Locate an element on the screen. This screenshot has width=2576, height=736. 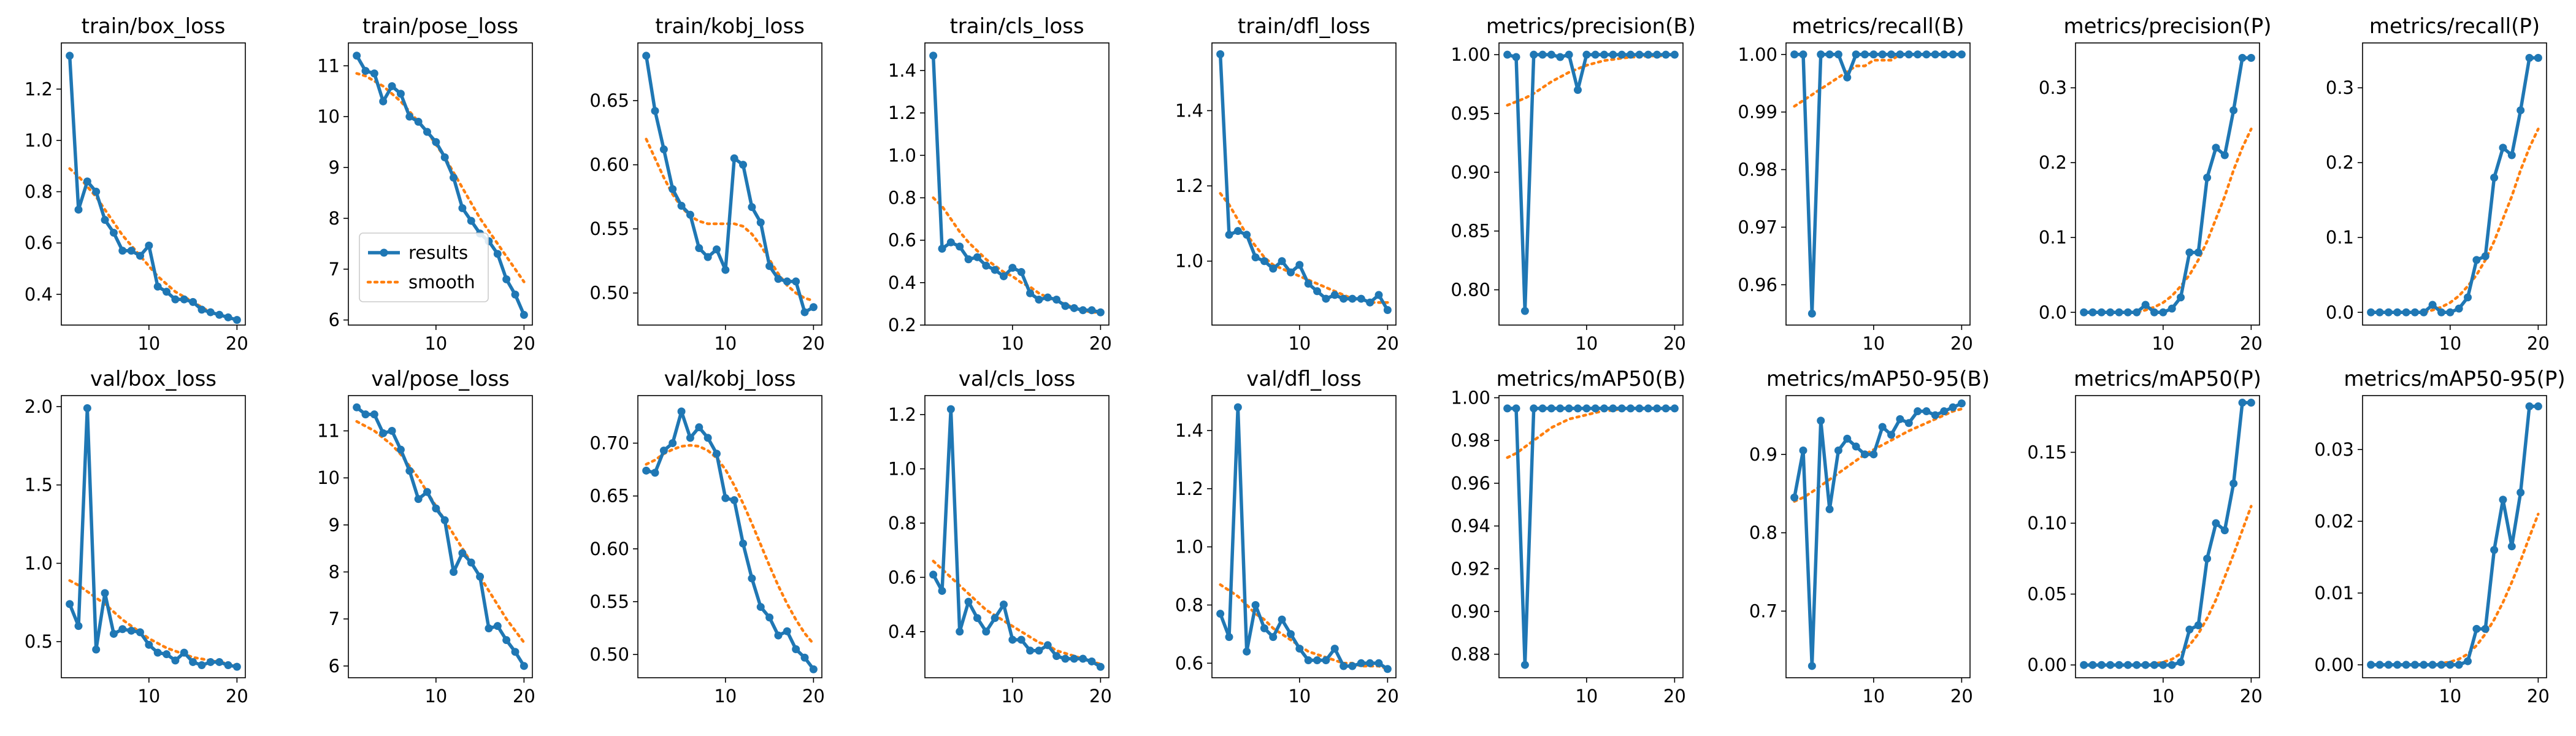
y-tick-label: 6 is located at coordinates (334, 320).